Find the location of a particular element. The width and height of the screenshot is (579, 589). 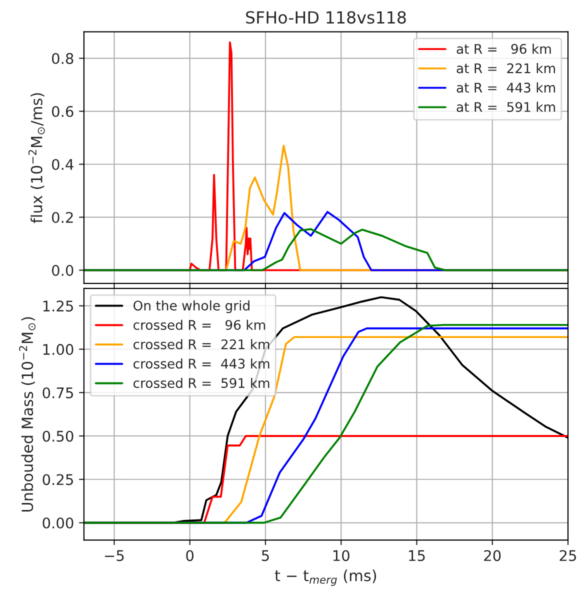

legend-label: crossed R = 443 km is located at coordinates (202, 363).